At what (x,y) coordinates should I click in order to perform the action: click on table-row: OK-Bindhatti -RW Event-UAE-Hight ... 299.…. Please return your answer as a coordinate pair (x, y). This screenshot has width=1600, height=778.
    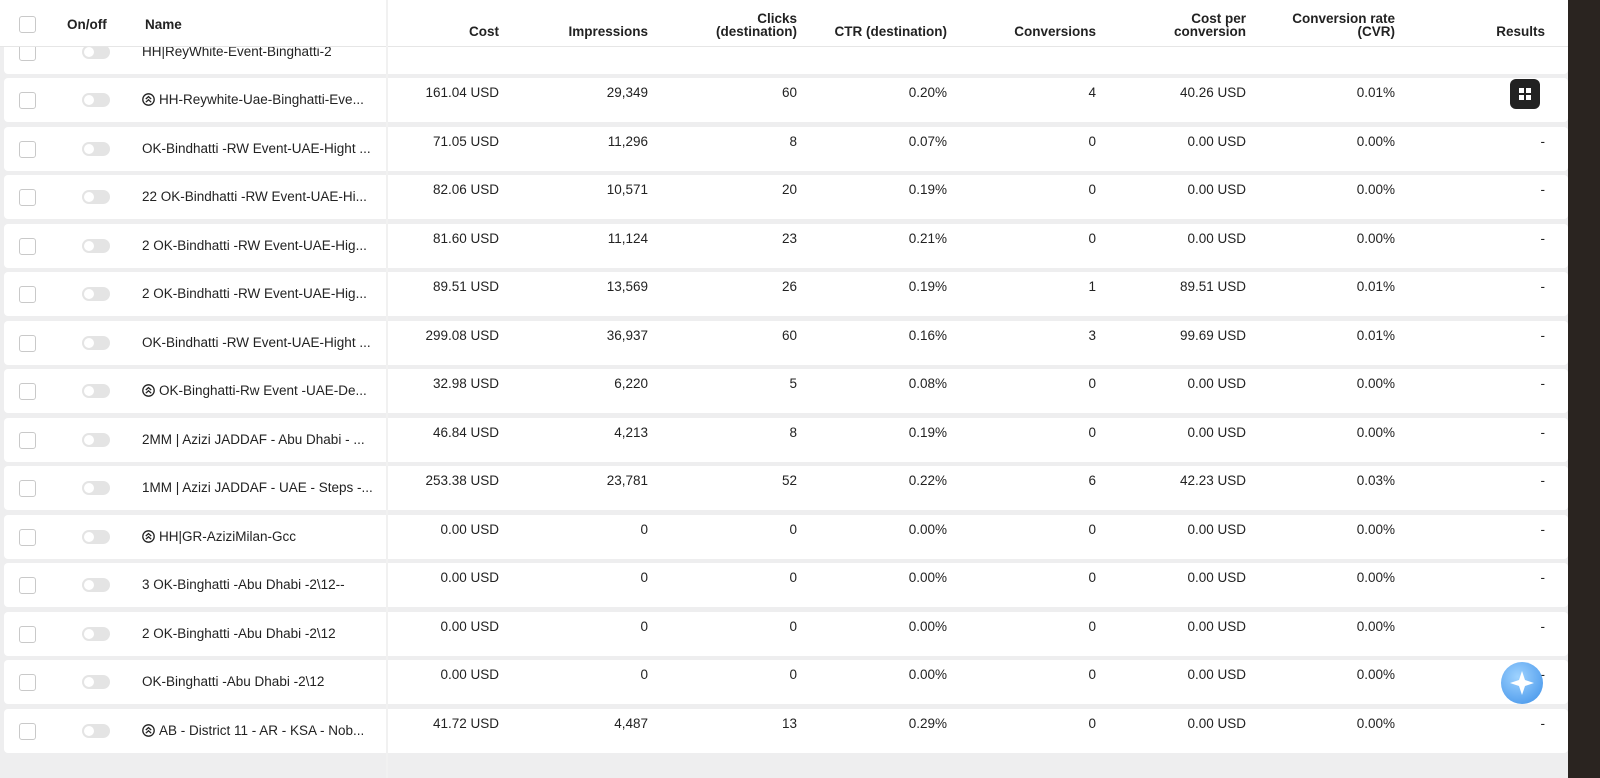
    Looking at the image, I should click on (786, 342).